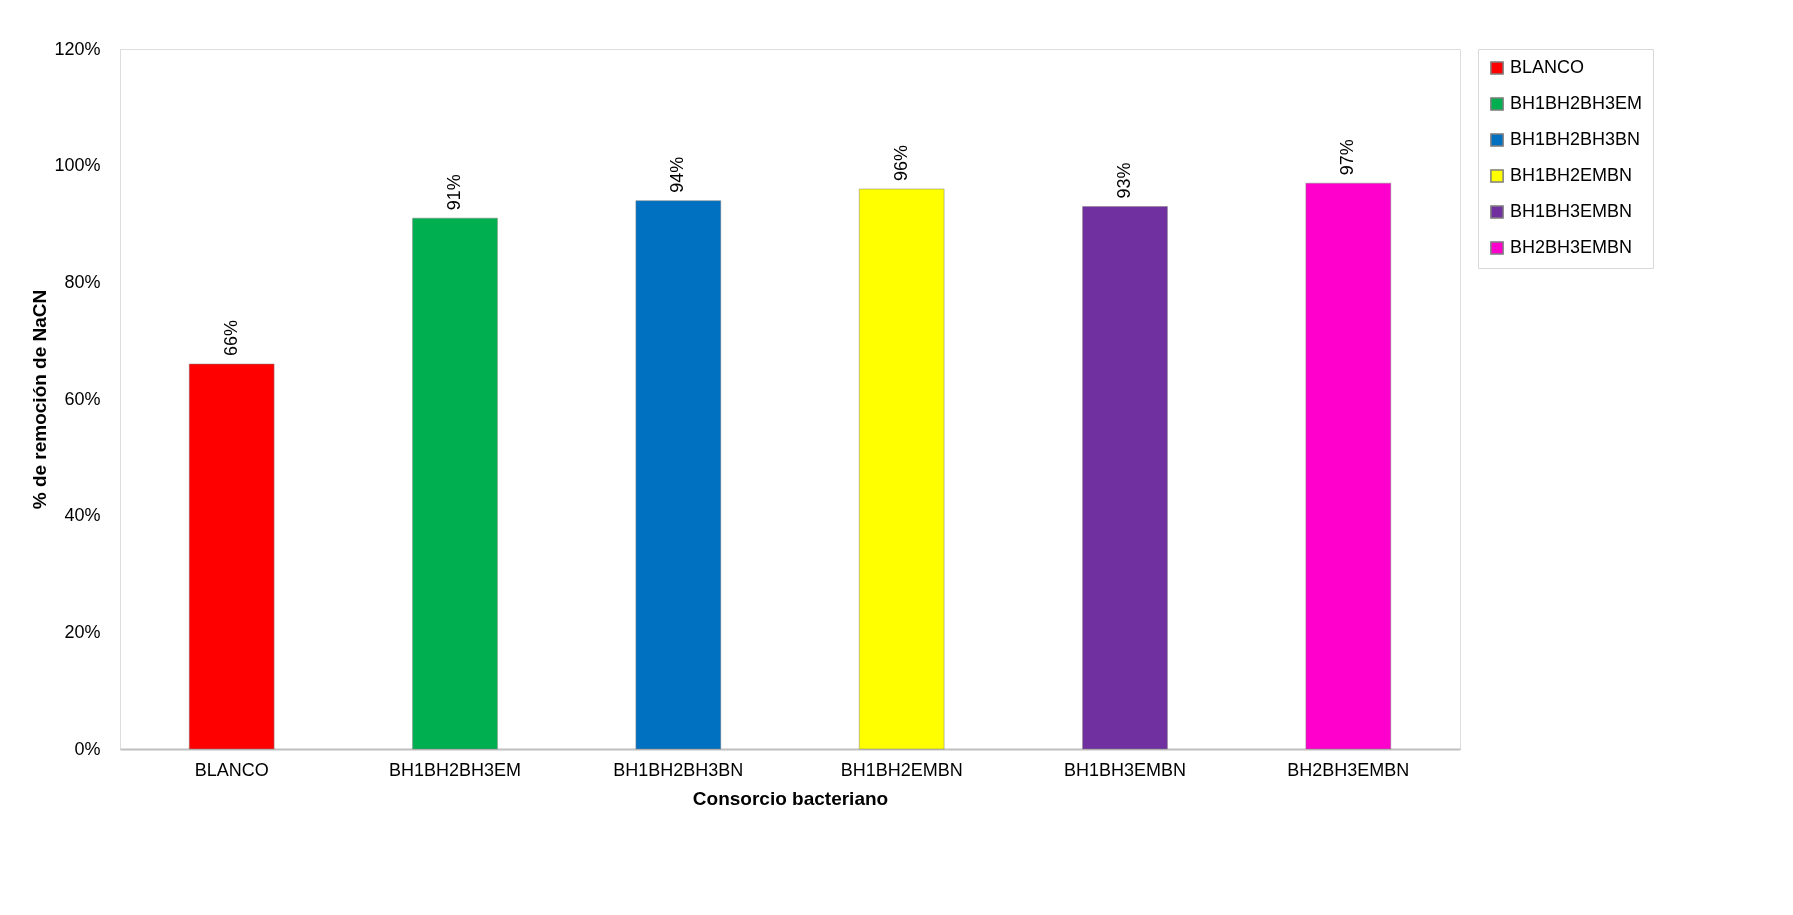  What do you see at coordinates (1571, 175) in the screenshot?
I see `legend-label: BH1BH2EMBN` at bounding box center [1571, 175].